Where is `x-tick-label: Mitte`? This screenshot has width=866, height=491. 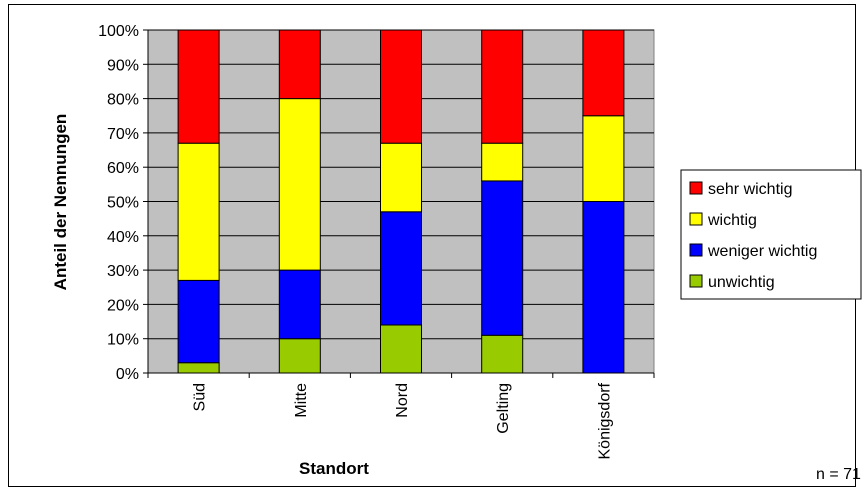 x-tick-label: Mitte is located at coordinates (301, 400).